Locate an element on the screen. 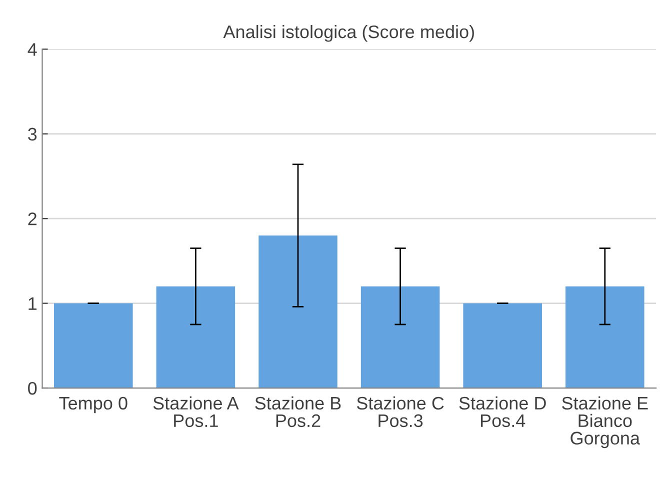 This screenshot has width=660, height=482. x-tick-label: Stazione B Pos.2 is located at coordinates (298, 412).